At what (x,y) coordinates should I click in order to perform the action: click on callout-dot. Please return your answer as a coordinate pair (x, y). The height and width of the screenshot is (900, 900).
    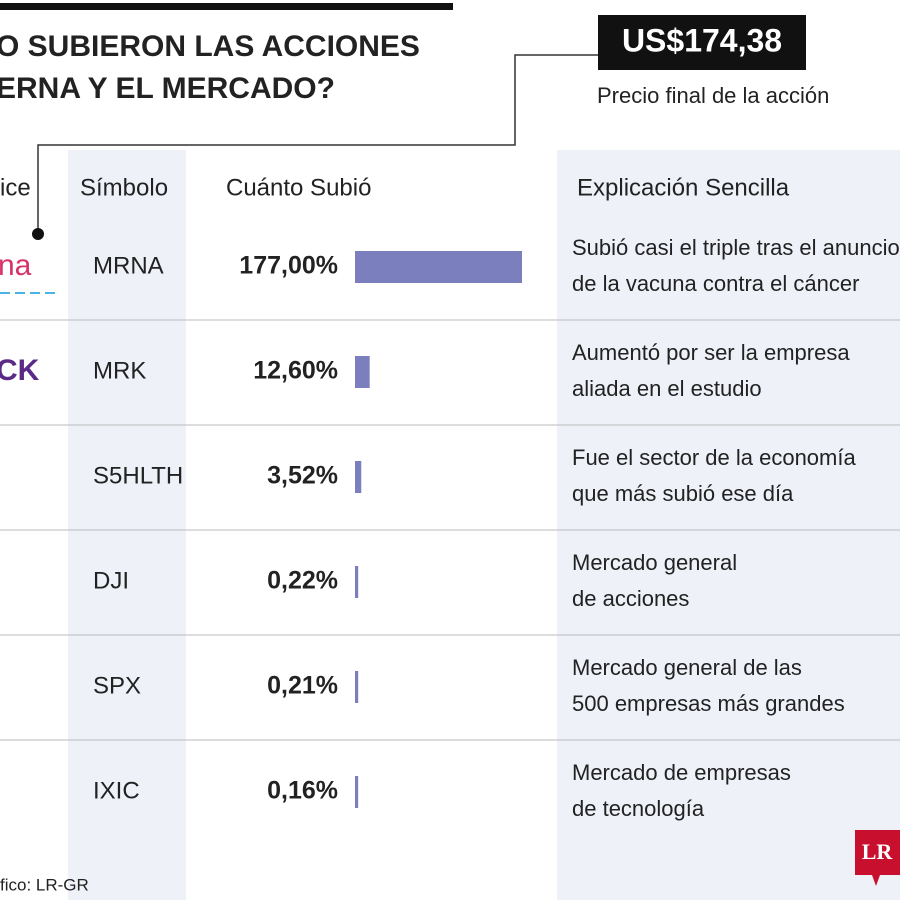
    Looking at the image, I should click on (38, 234).